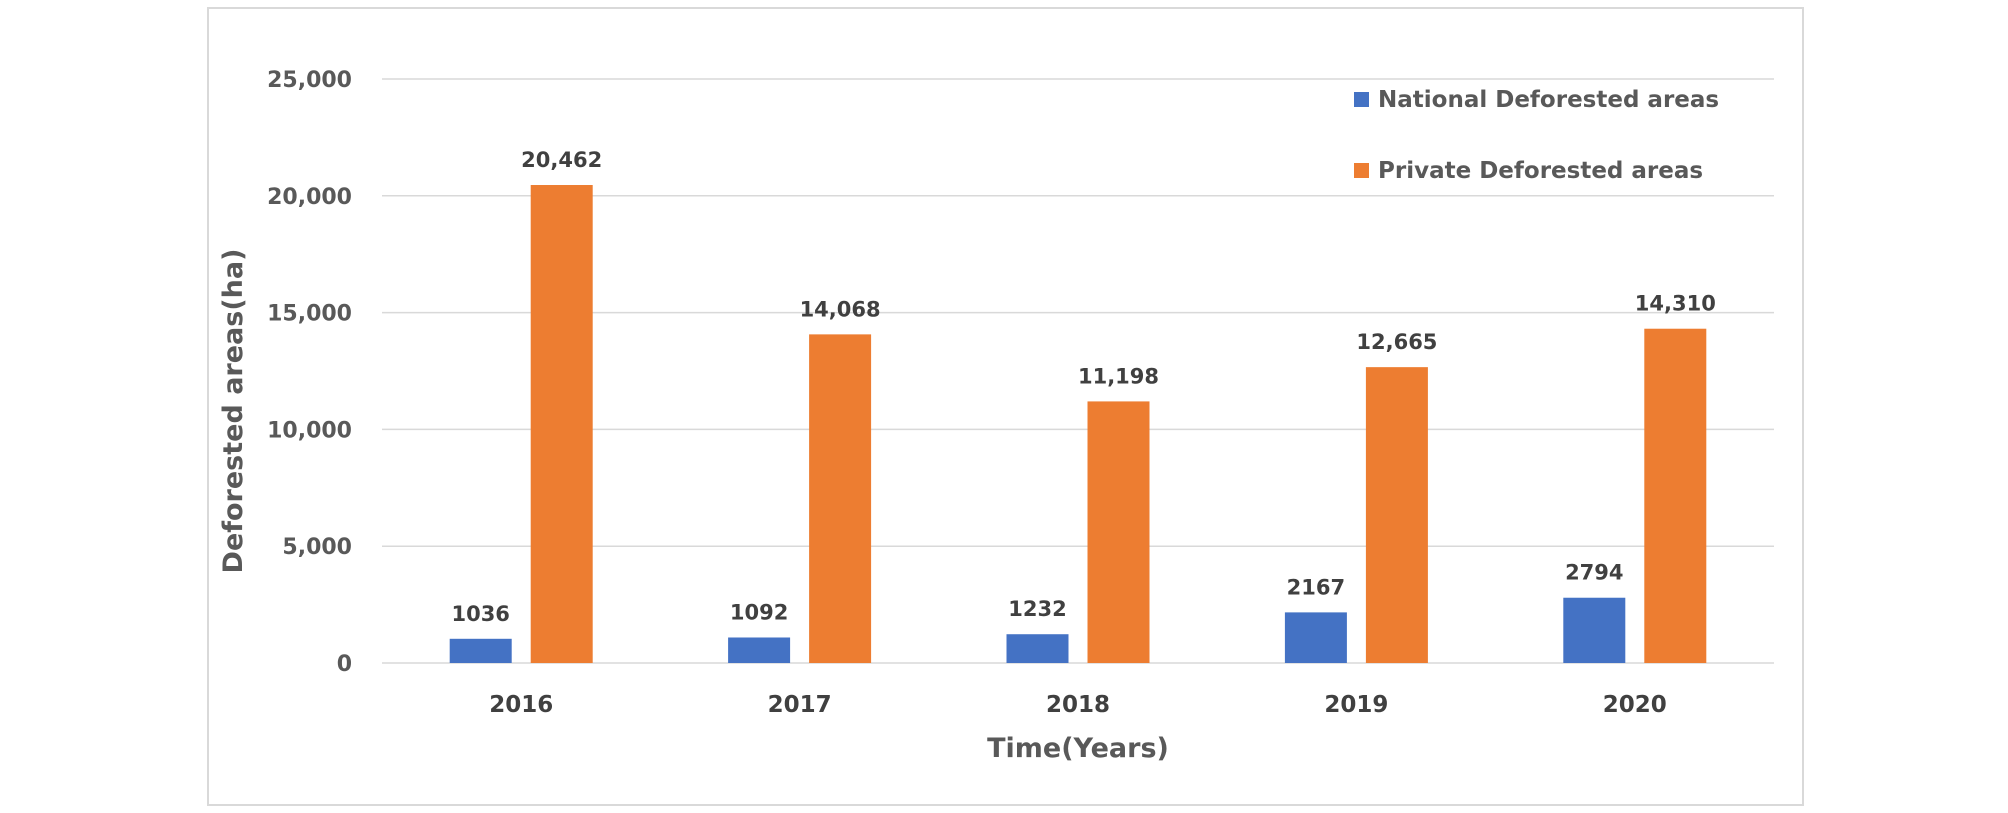 The image size is (2008, 813). What do you see at coordinates (759, 612) in the screenshot?
I see `data-label-national-2017: 1092` at bounding box center [759, 612].